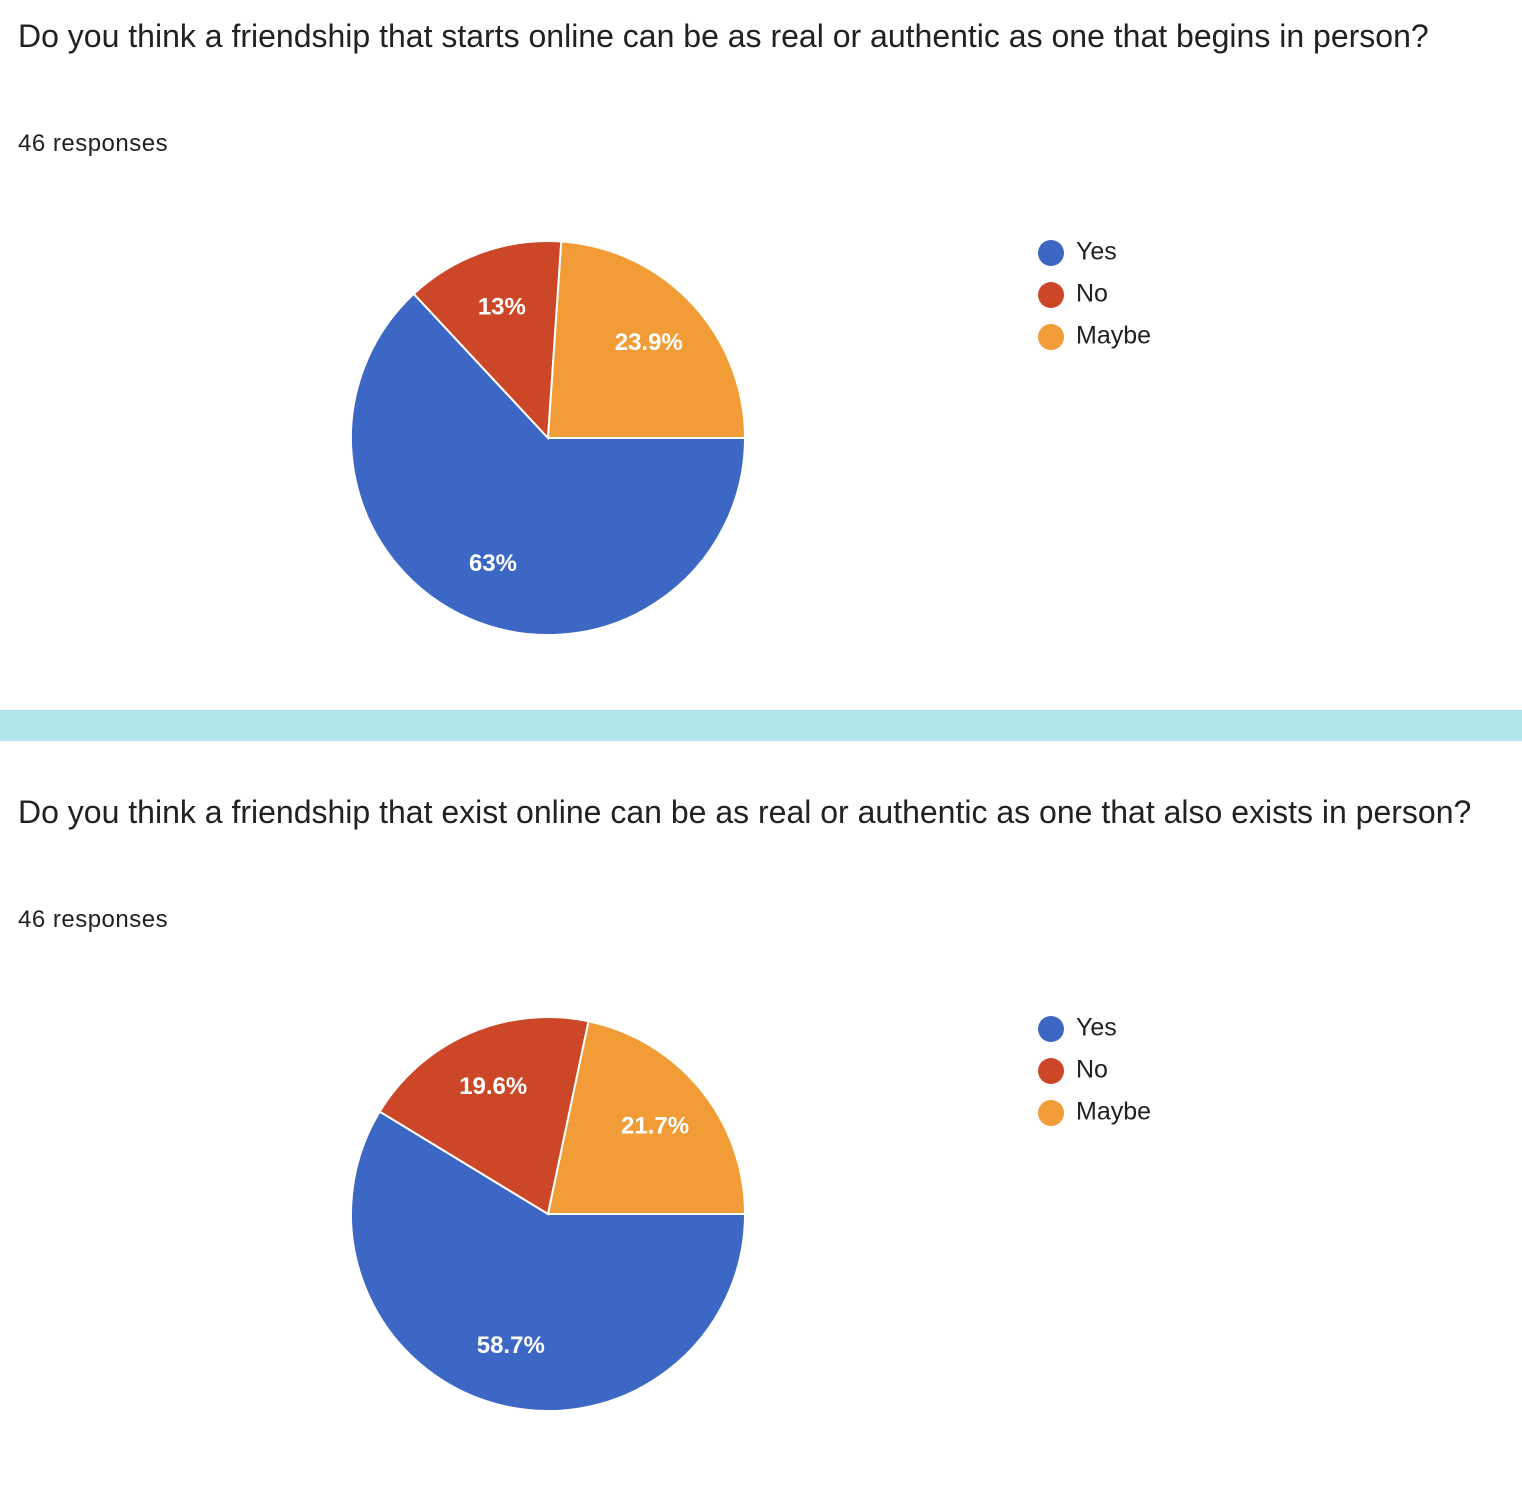 This screenshot has height=1486, width=1522. I want to click on data-label: 23.9%, so click(649, 342).